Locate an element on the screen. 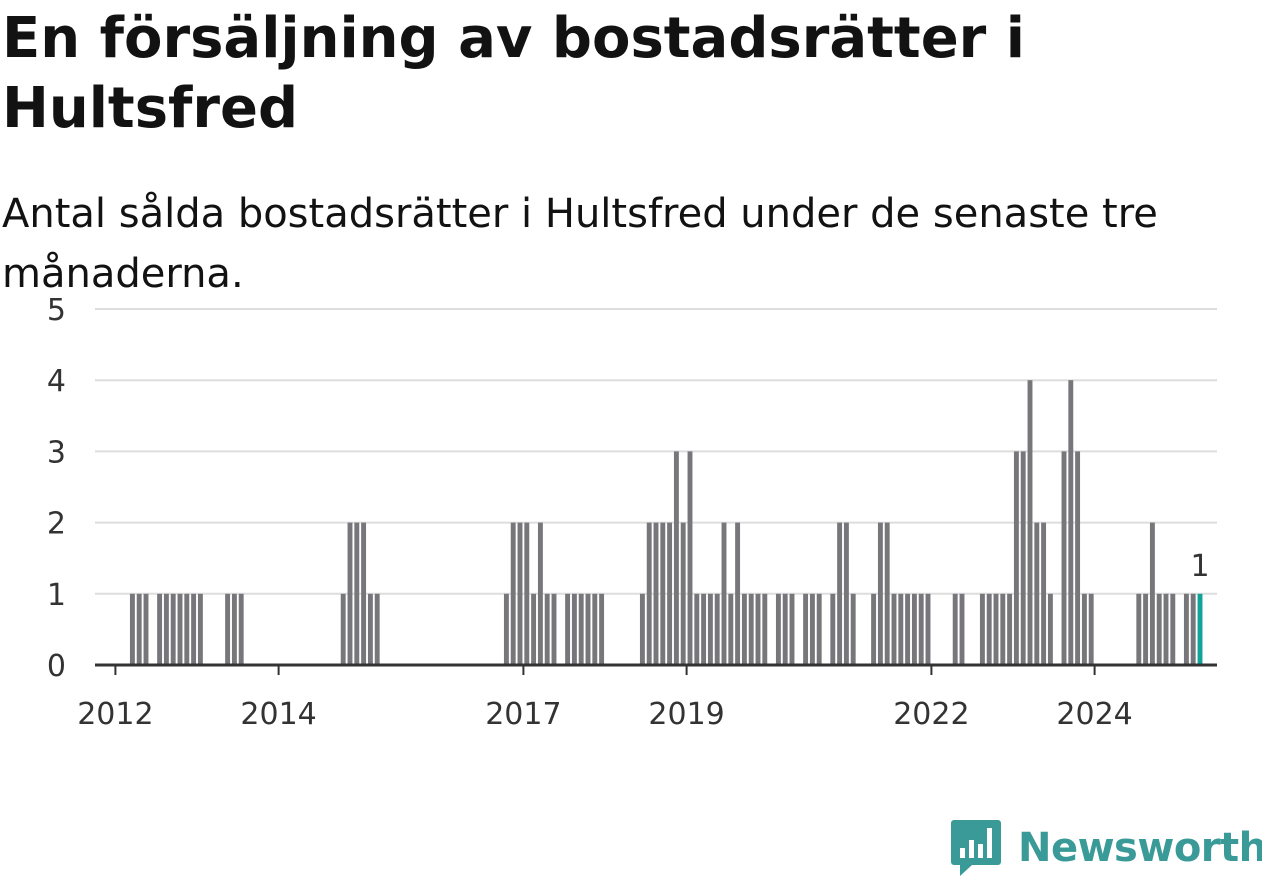 Image resolution: width=1262 pixels, height=879 pixels. axis-layer is located at coordinates (656, 669).